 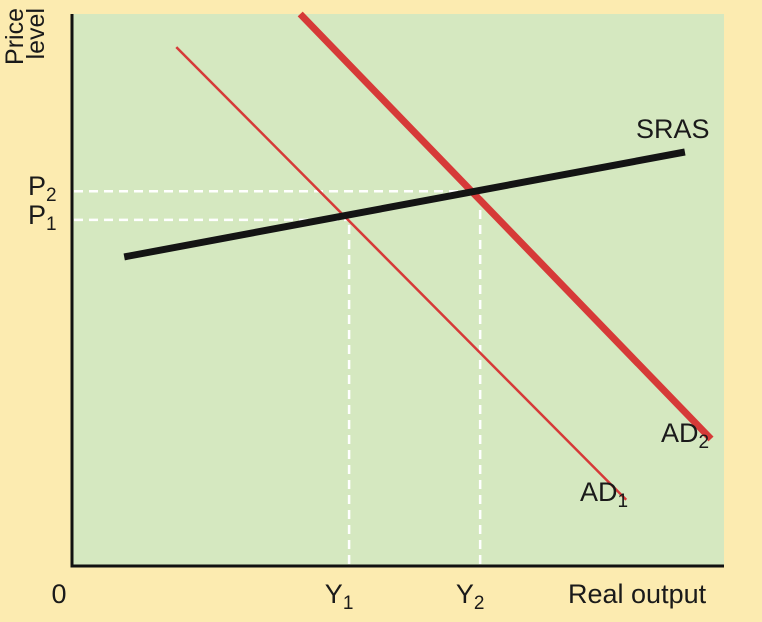 What do you see at coordinates (15, 36) in the screenshot?
I see `y-axis-label-line-1: Price` at bounding box center [15, 36].